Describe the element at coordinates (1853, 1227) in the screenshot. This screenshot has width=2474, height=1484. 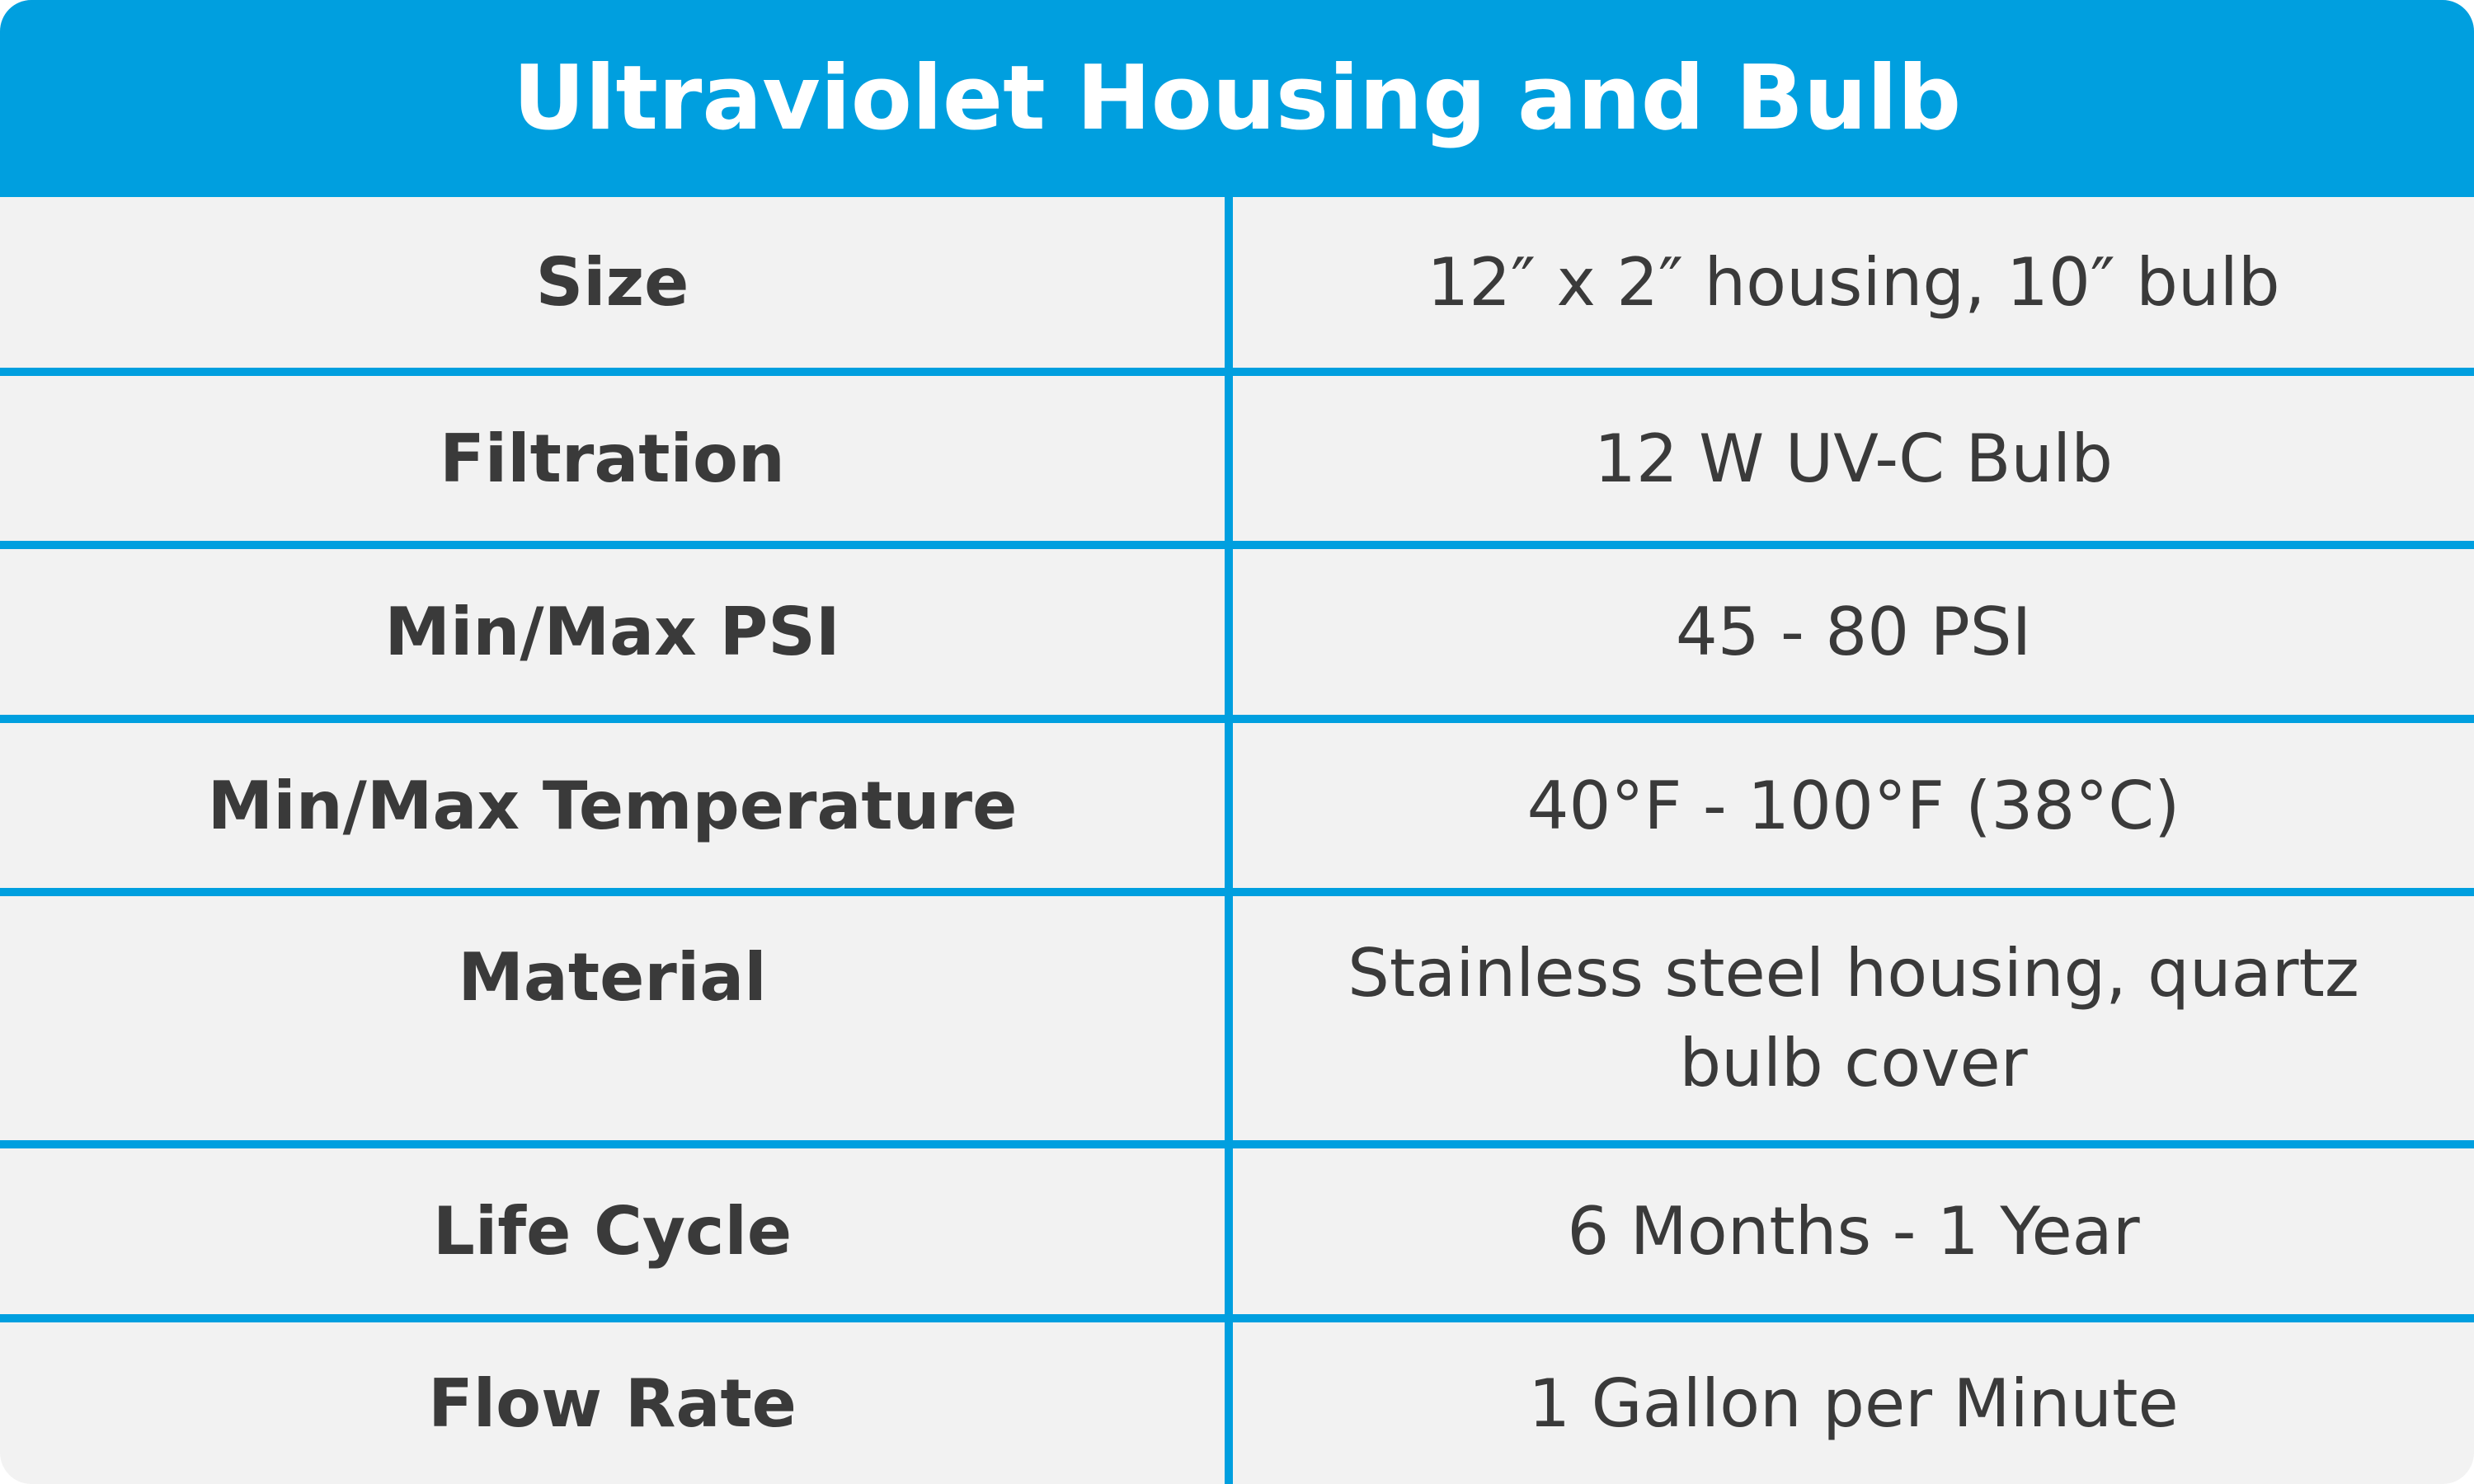
I see `row-value: 6 Months - 1 Year` at that location.